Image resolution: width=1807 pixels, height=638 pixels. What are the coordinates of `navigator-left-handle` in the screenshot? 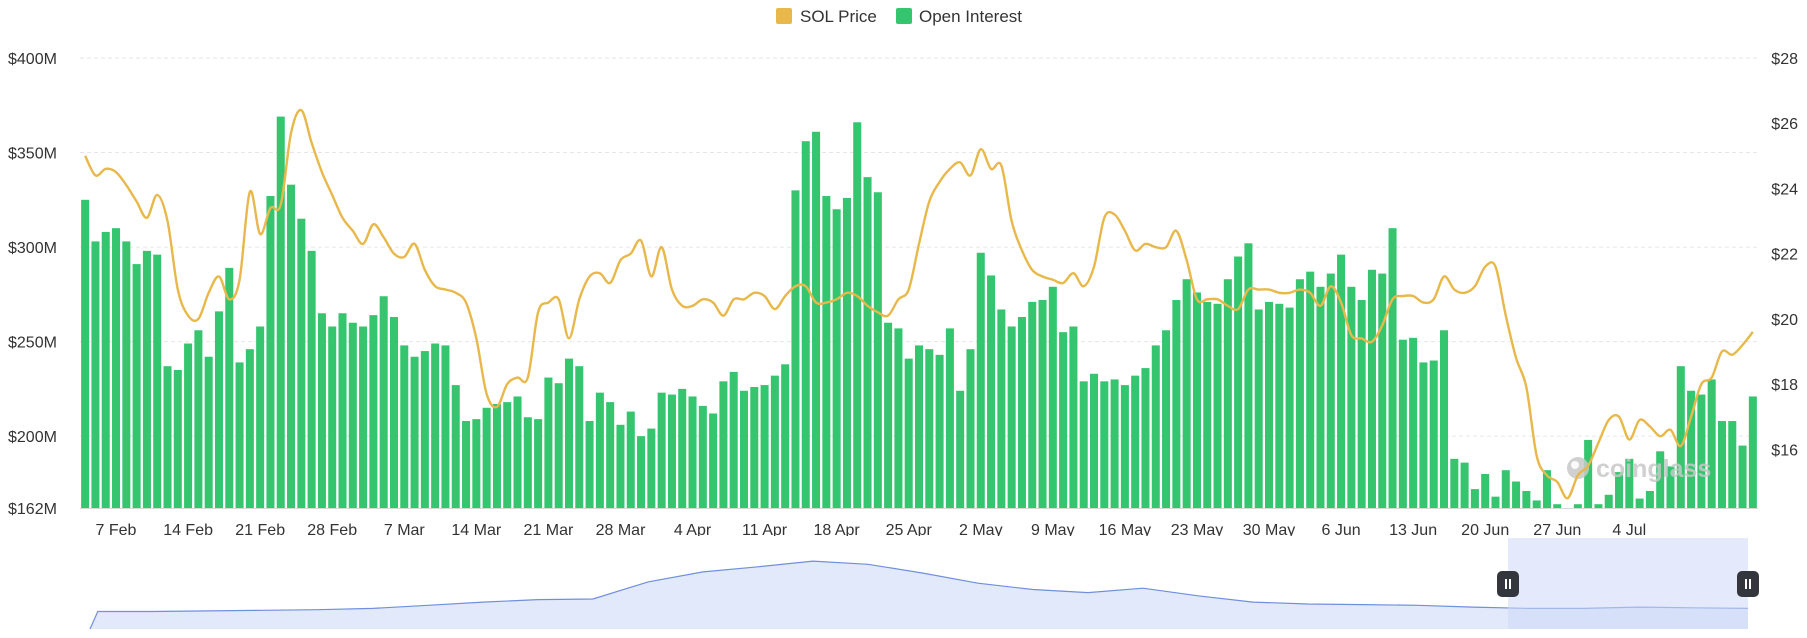 It's located at (1508, 584).